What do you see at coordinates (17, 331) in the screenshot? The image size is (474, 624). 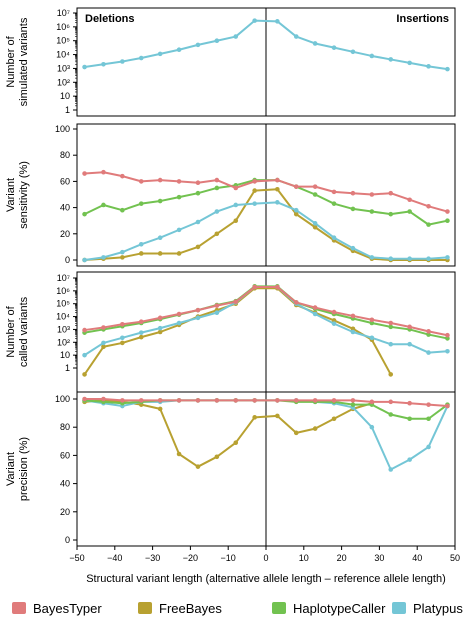 I see `y-axis-title: Number ofcalled variants` at bounding box center [17, 331].